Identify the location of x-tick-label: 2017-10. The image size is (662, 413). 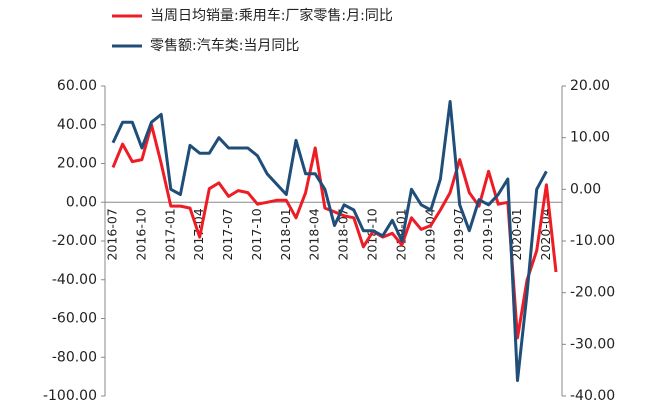
(256, 234).